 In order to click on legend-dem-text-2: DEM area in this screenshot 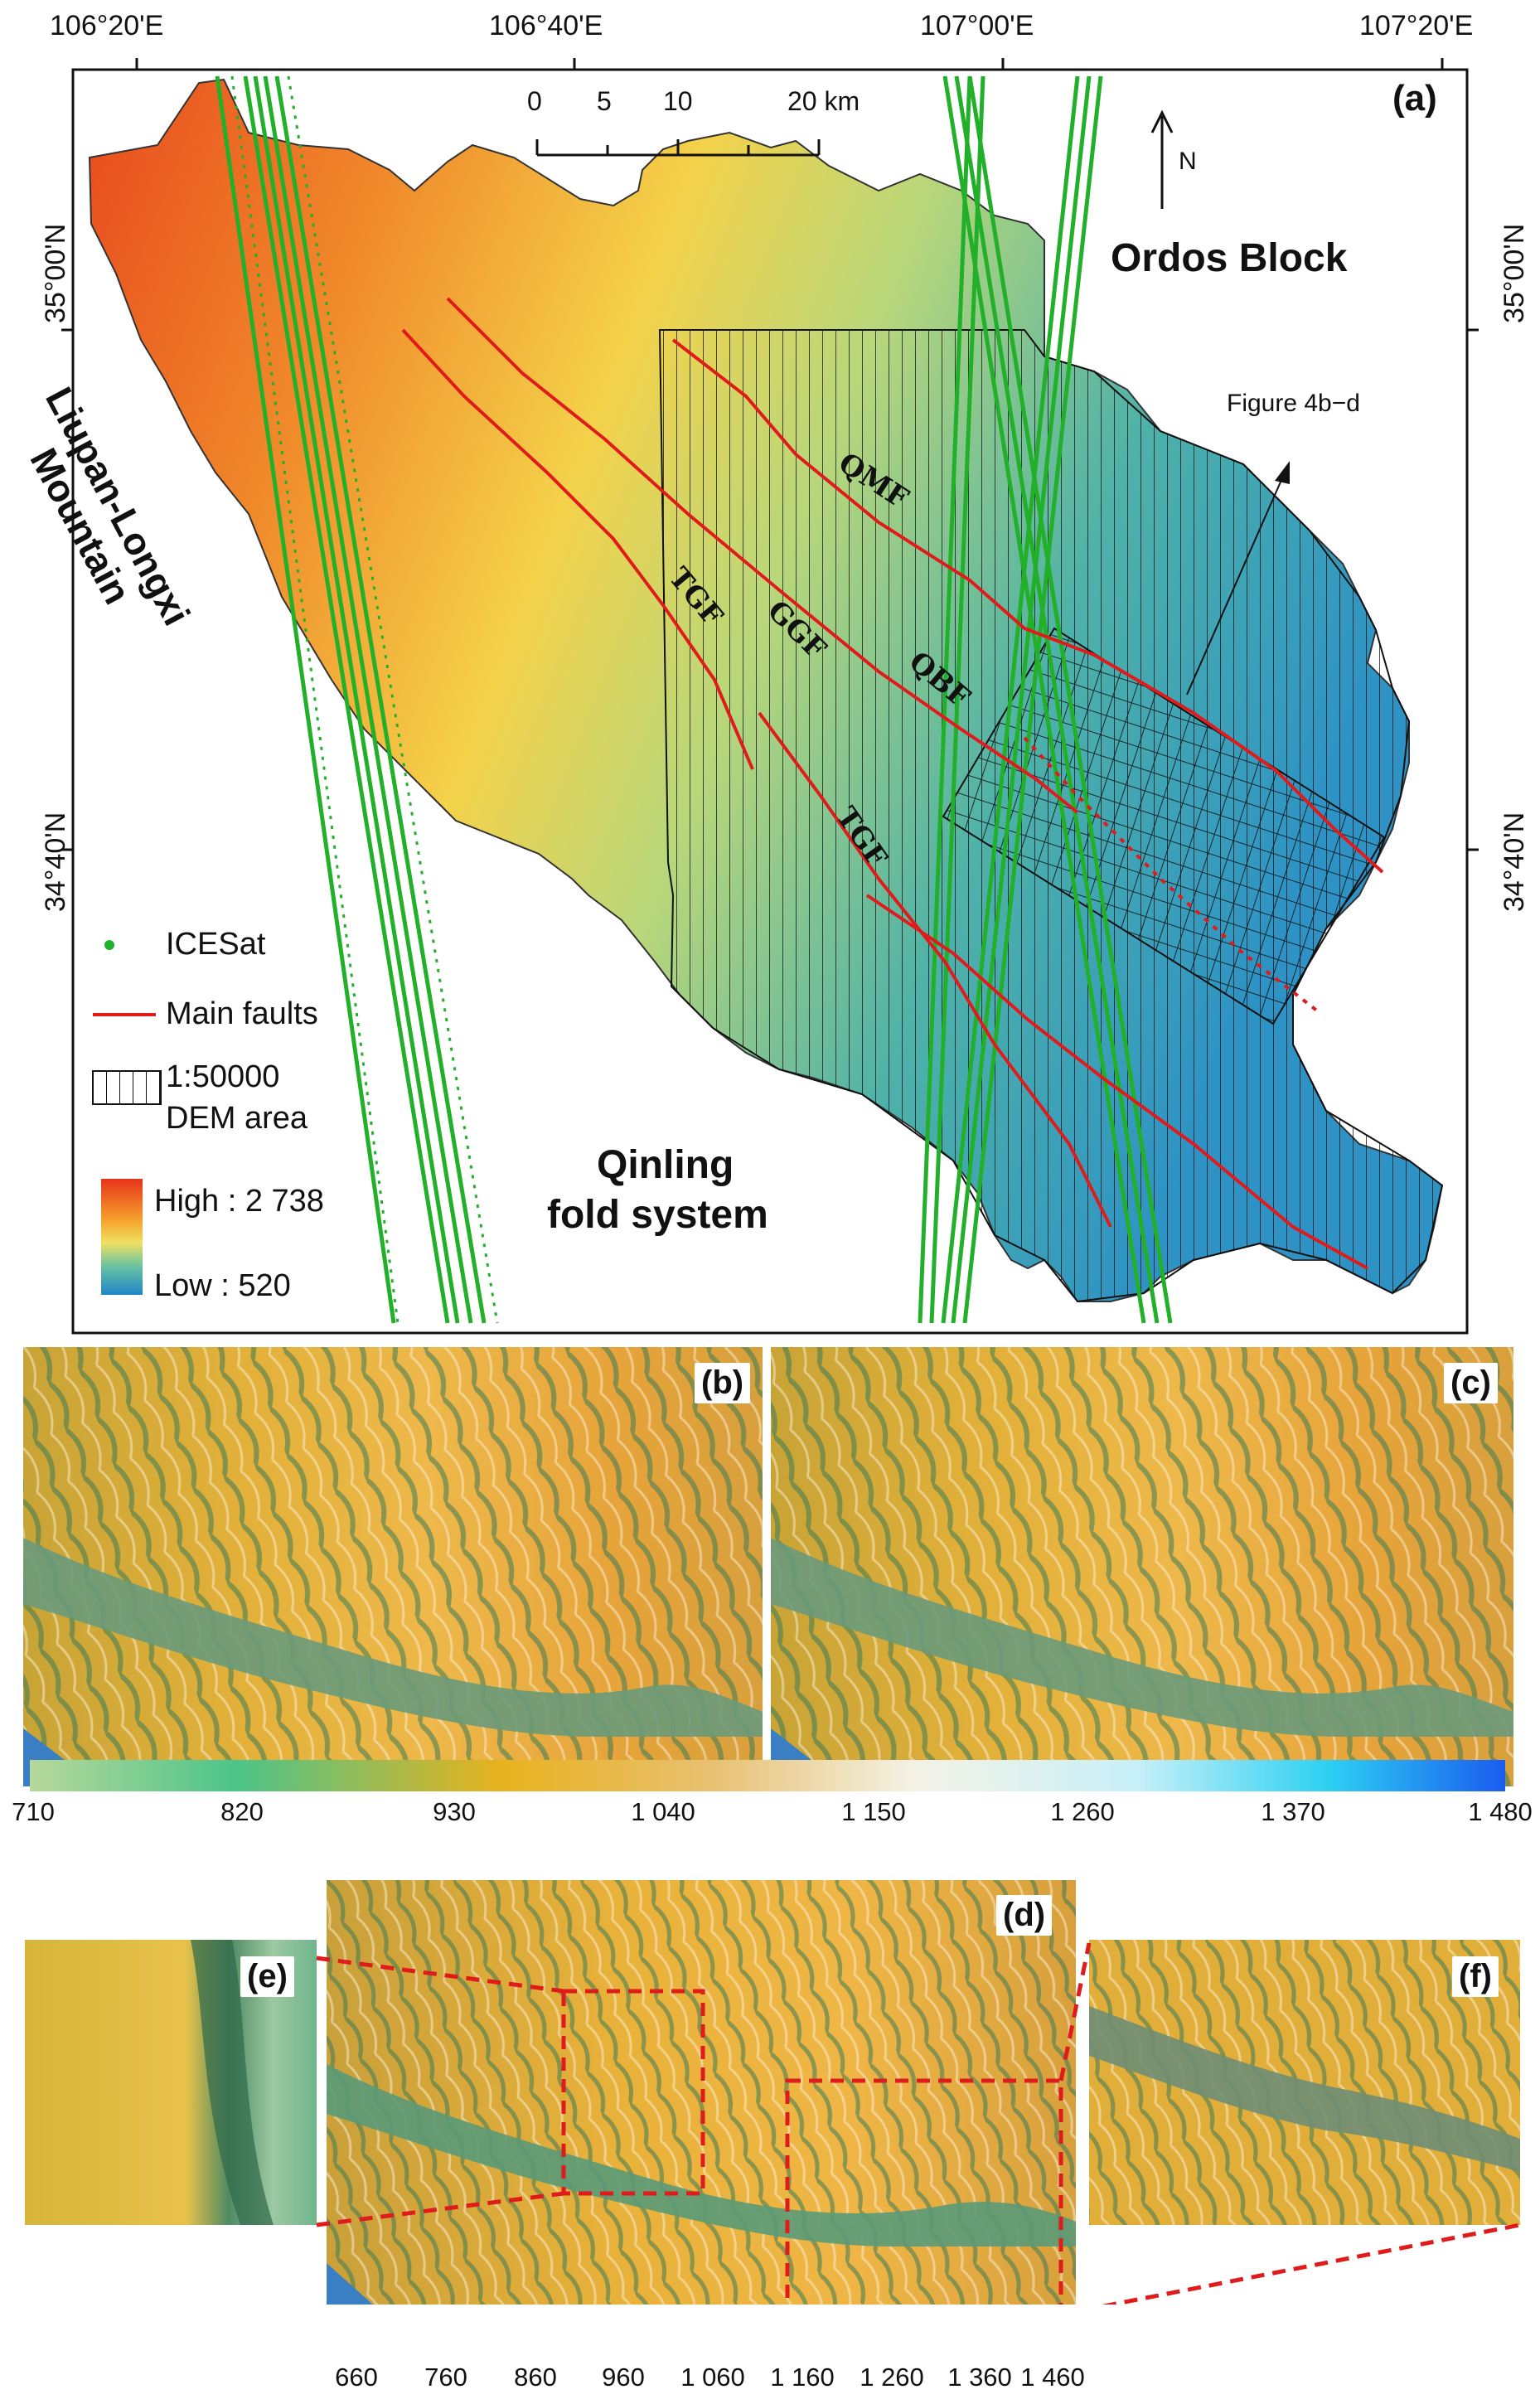, I will do `click(237, 1118)`.